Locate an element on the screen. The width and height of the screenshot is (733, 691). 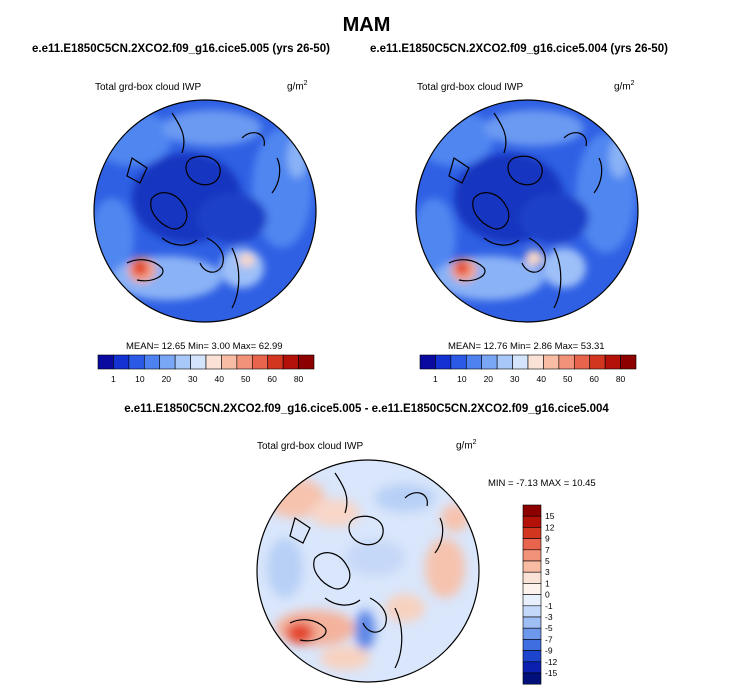
colorbar-tick-label: -12 is located at coordinates (551, 662).